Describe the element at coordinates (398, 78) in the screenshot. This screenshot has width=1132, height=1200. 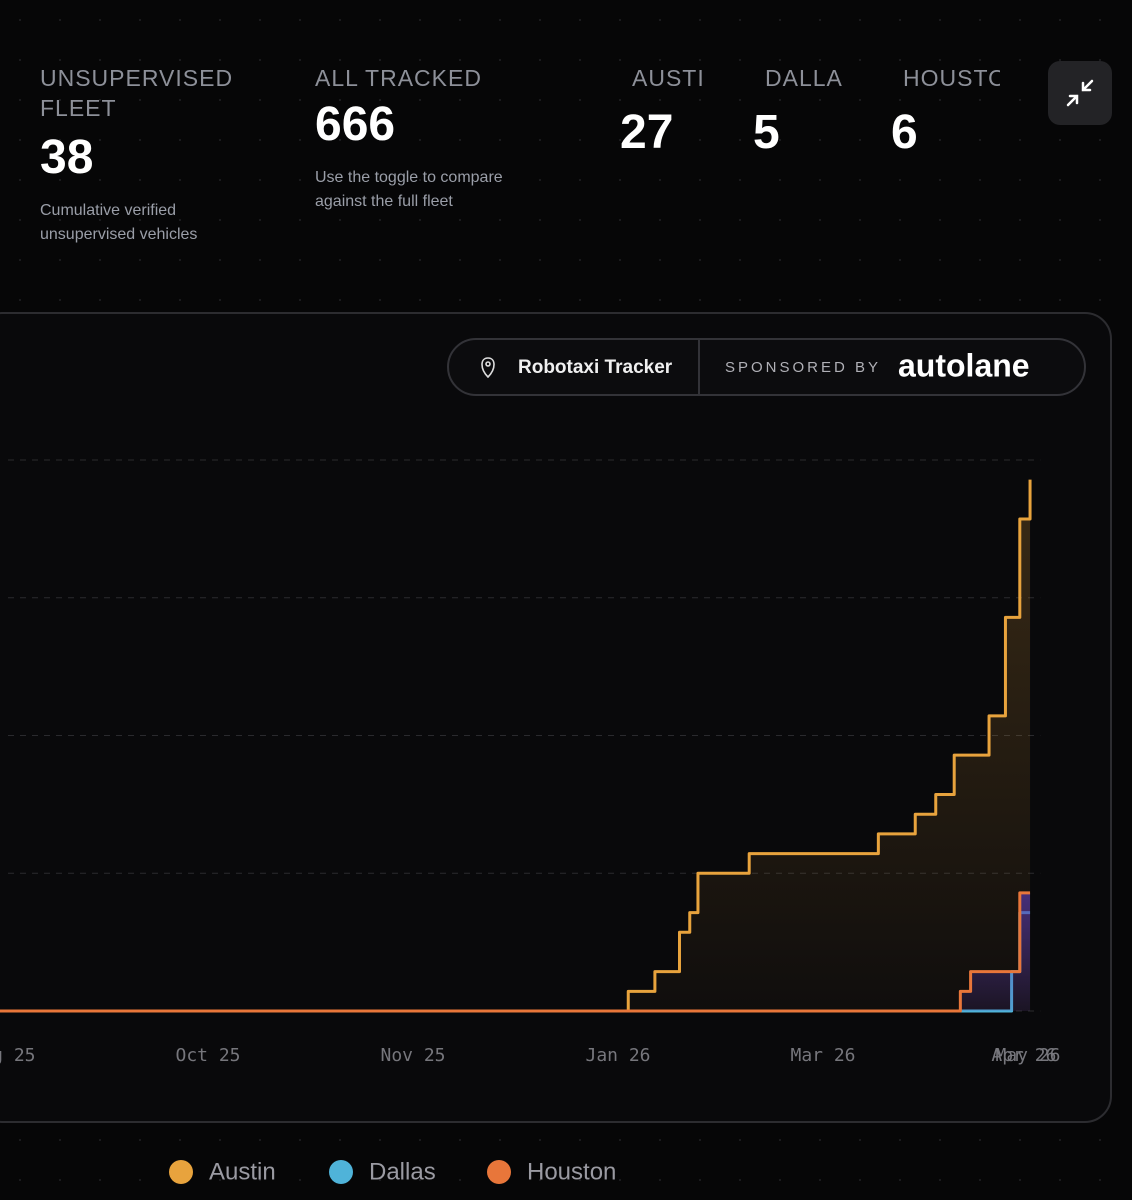
I see `stat-label: ALL TRACKED` at that location.